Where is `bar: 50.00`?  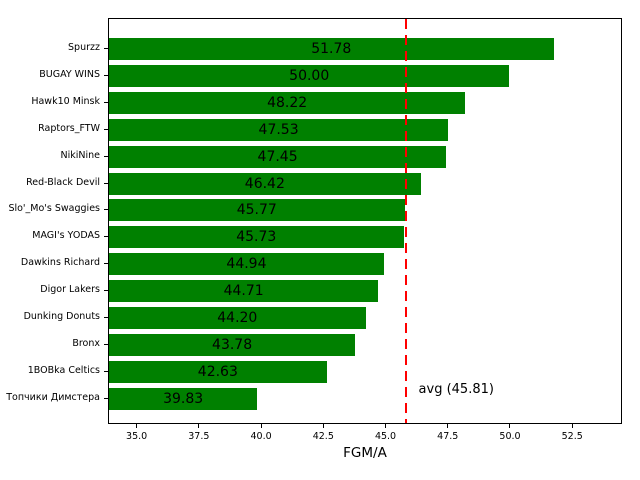
bar: 50.00 is located at coordinates (309, 75).